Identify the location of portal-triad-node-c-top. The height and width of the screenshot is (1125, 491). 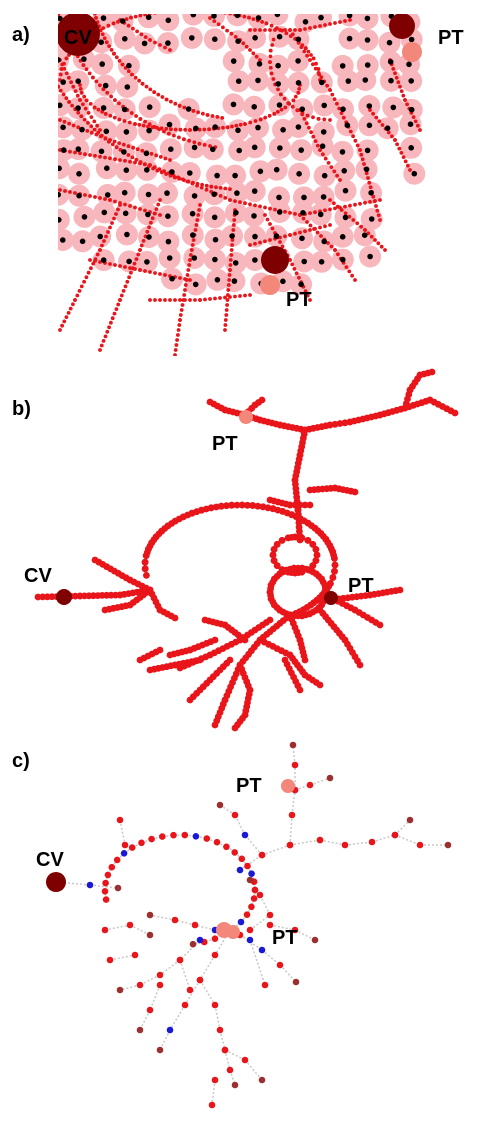
(288, 786).